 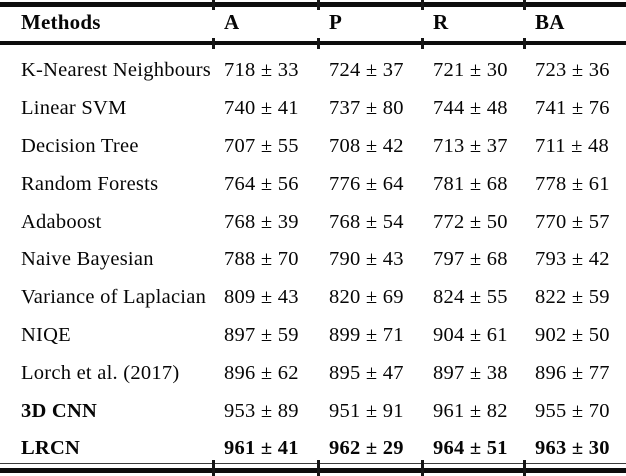 What do you see at coordinates (366, 259) in the screenshot?
I see `value-cell: 790 ± 43` at bounding box center [366, 259].